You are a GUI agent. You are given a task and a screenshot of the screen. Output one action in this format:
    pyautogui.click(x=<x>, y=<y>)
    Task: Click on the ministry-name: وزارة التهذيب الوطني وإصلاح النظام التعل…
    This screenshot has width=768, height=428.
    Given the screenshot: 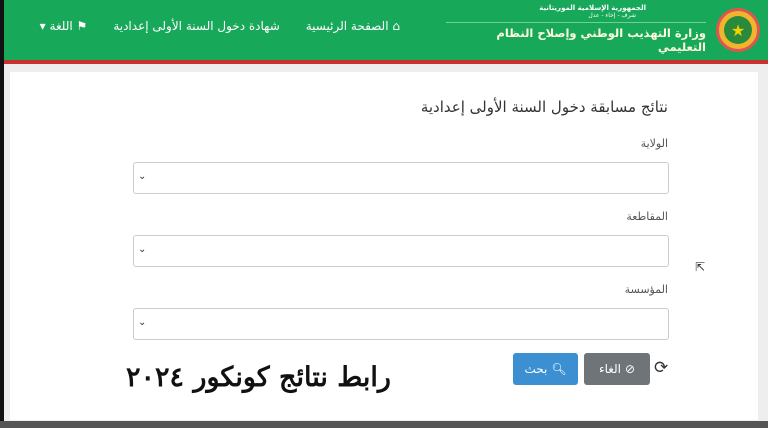 What is the action you would take?
    pyautogui.click(x=601, y=40)
    